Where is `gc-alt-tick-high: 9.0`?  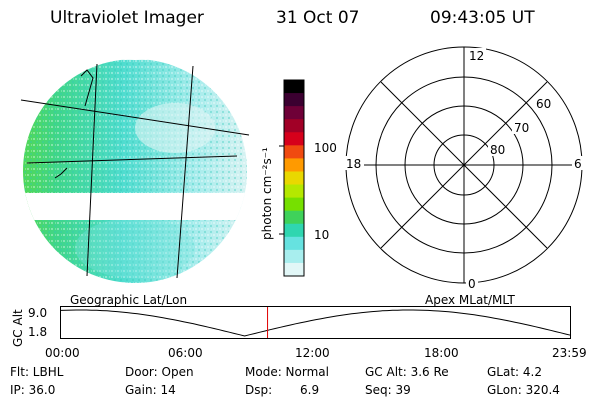
gc-alt-tick-high: 9.0 is located at coordinates (38, 313).